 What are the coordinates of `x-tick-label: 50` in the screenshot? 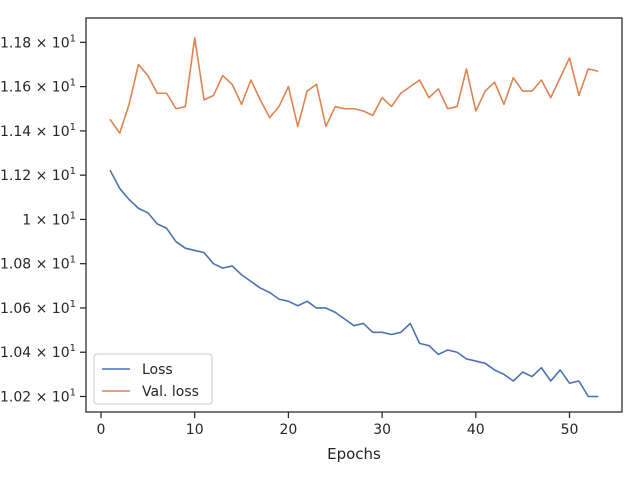 It's located at (570, 430).